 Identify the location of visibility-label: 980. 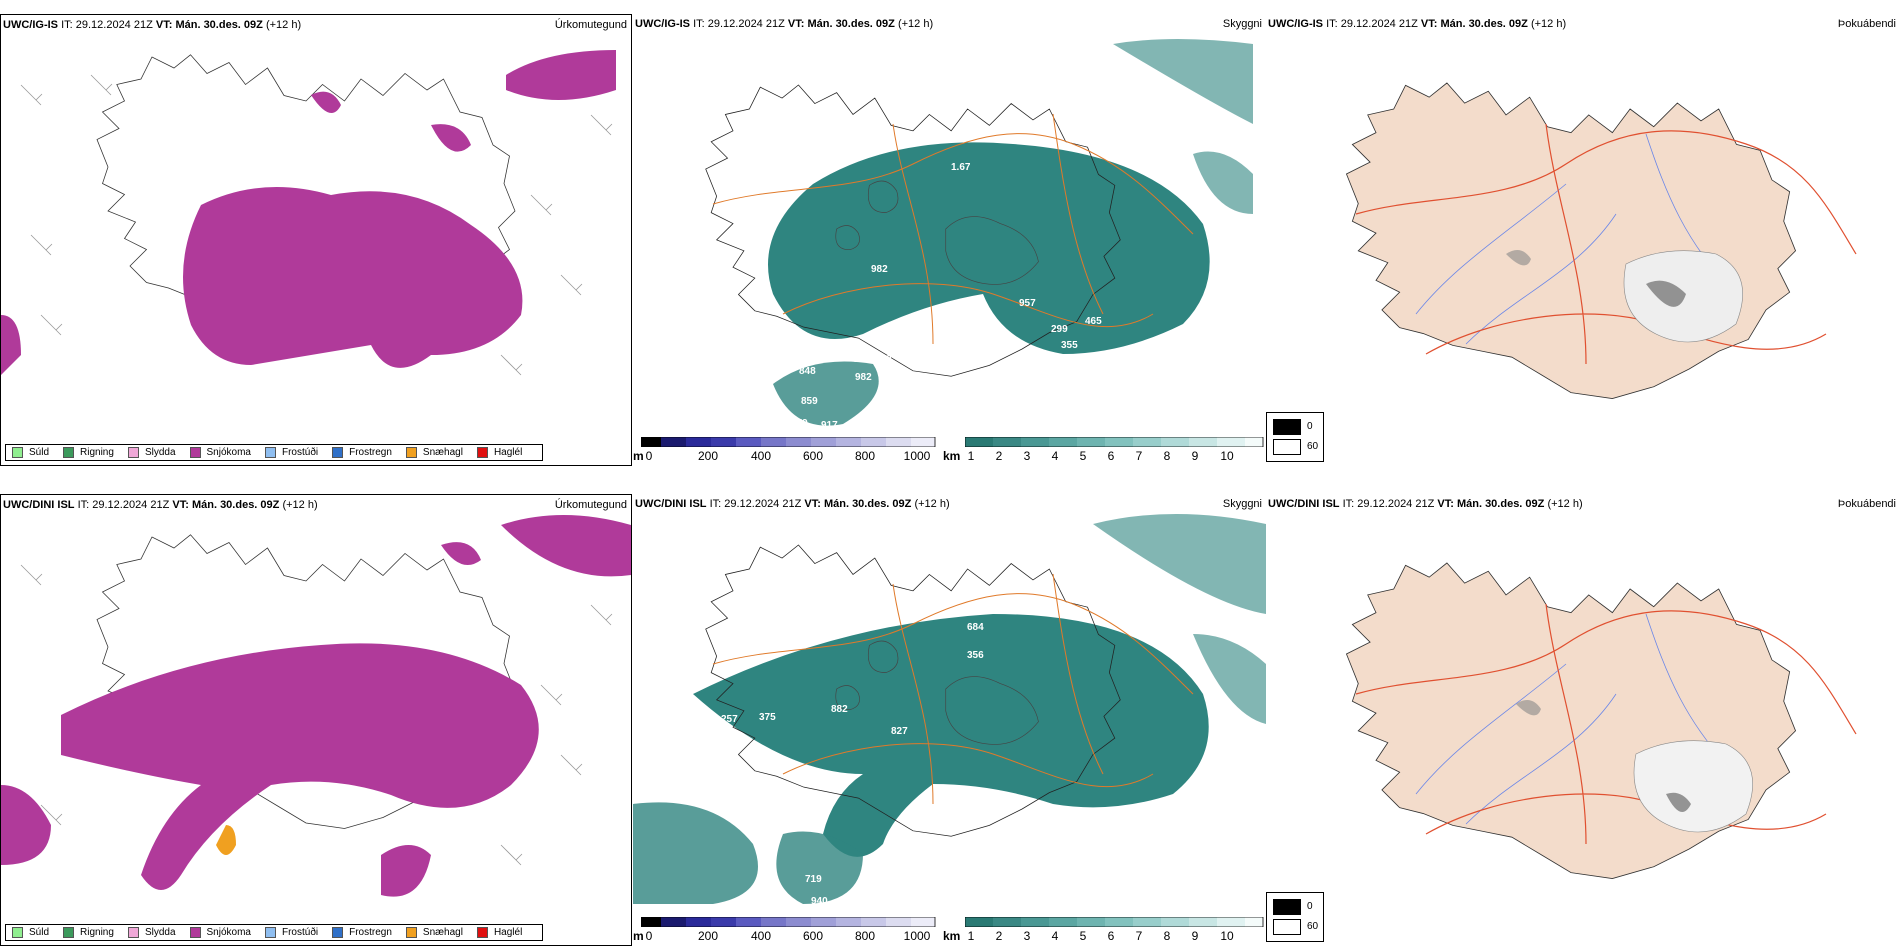
(767, 915).